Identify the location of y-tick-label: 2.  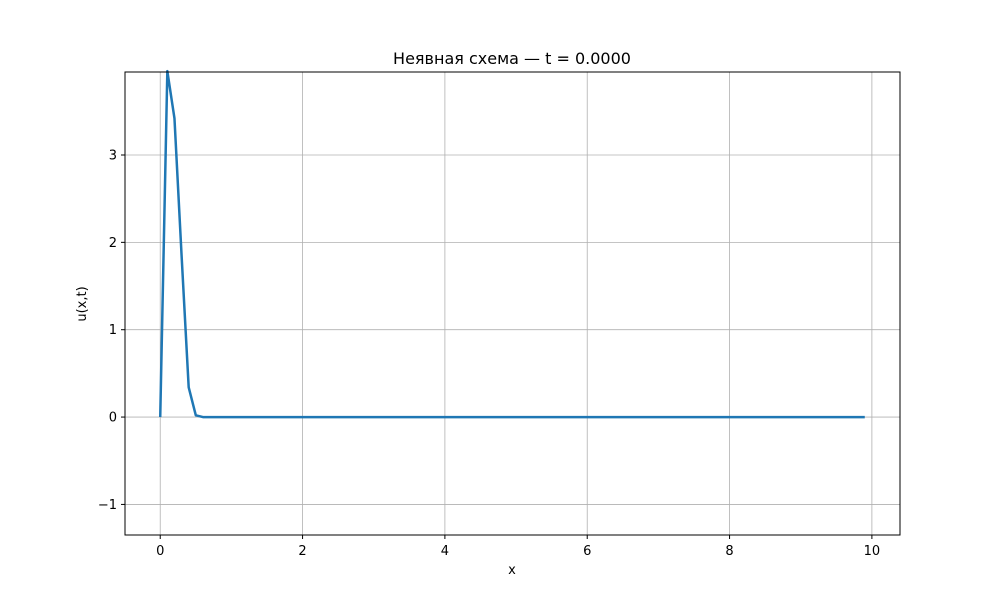
(113, 243).